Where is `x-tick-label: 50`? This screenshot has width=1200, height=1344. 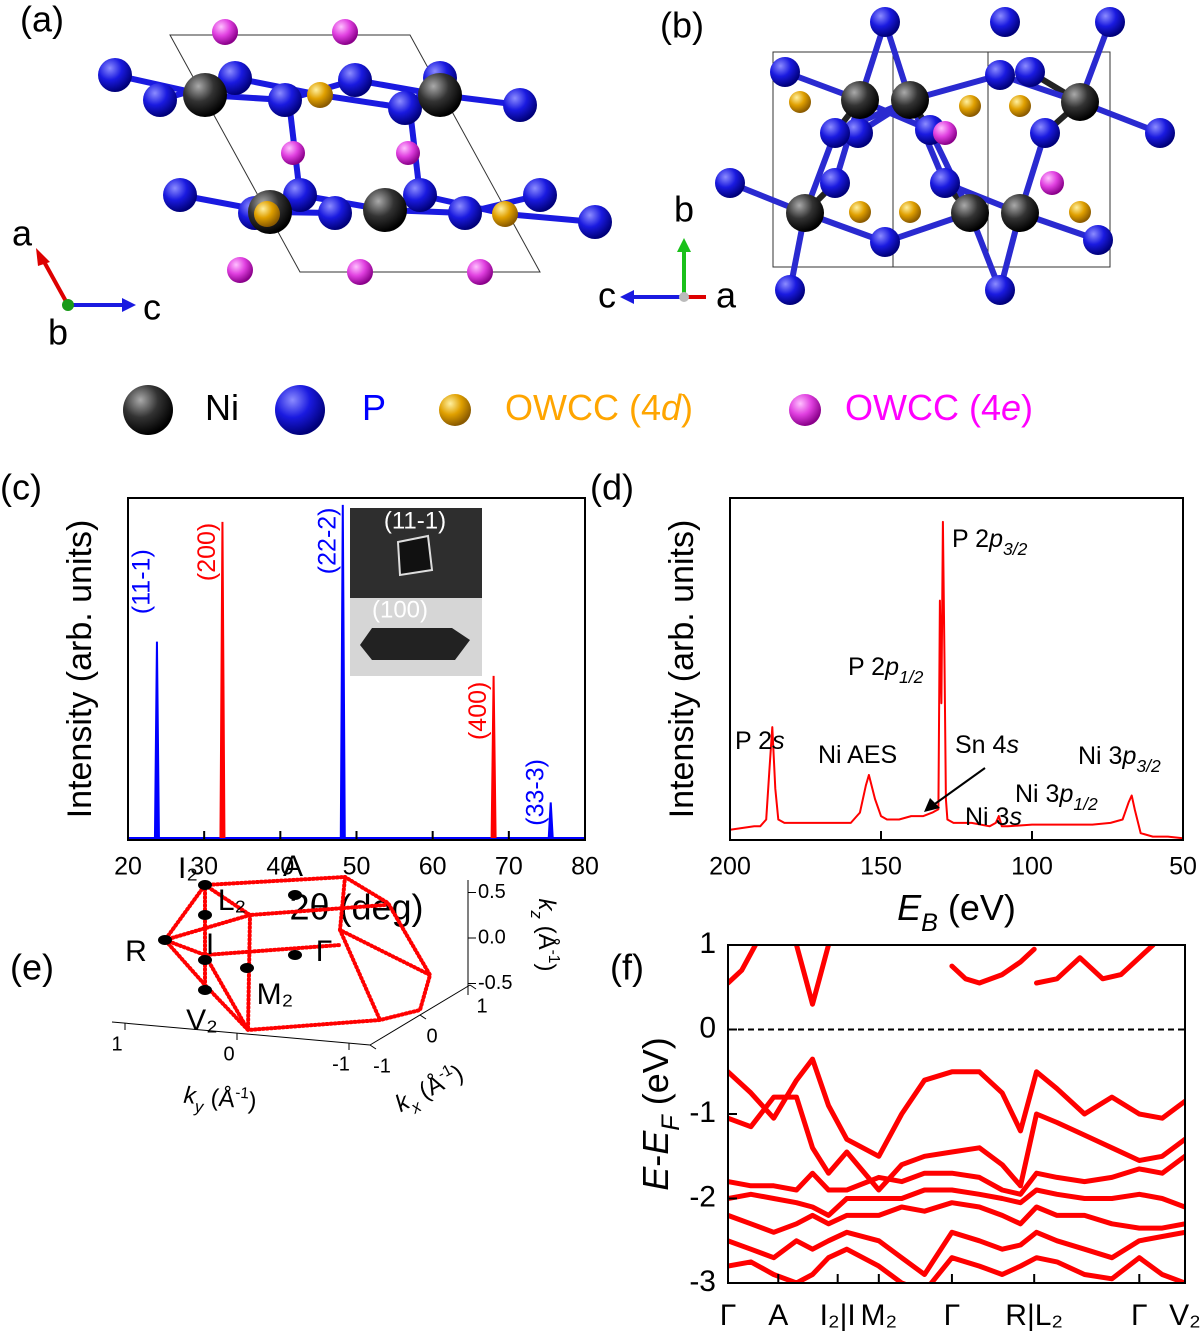
x-tick-label: 50 is located at coordinates (357, 867).